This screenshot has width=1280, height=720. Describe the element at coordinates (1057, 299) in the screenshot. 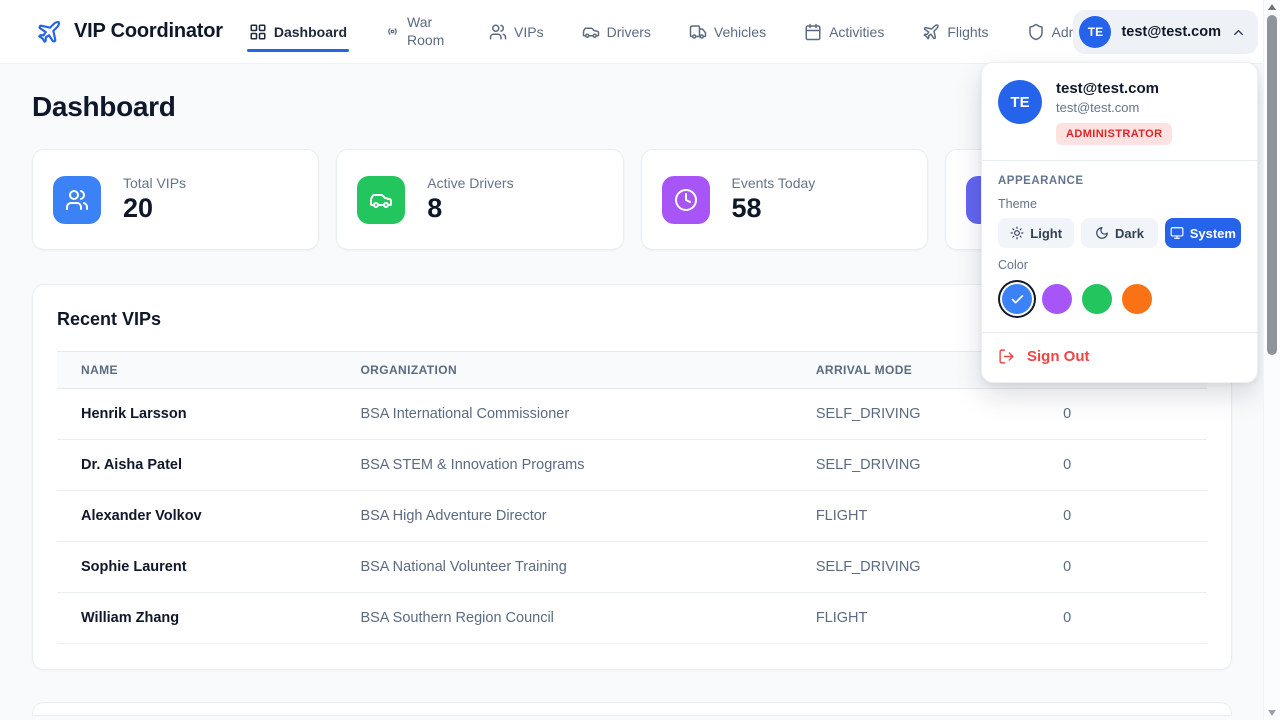

I see `color-swatch-purple` at that location.